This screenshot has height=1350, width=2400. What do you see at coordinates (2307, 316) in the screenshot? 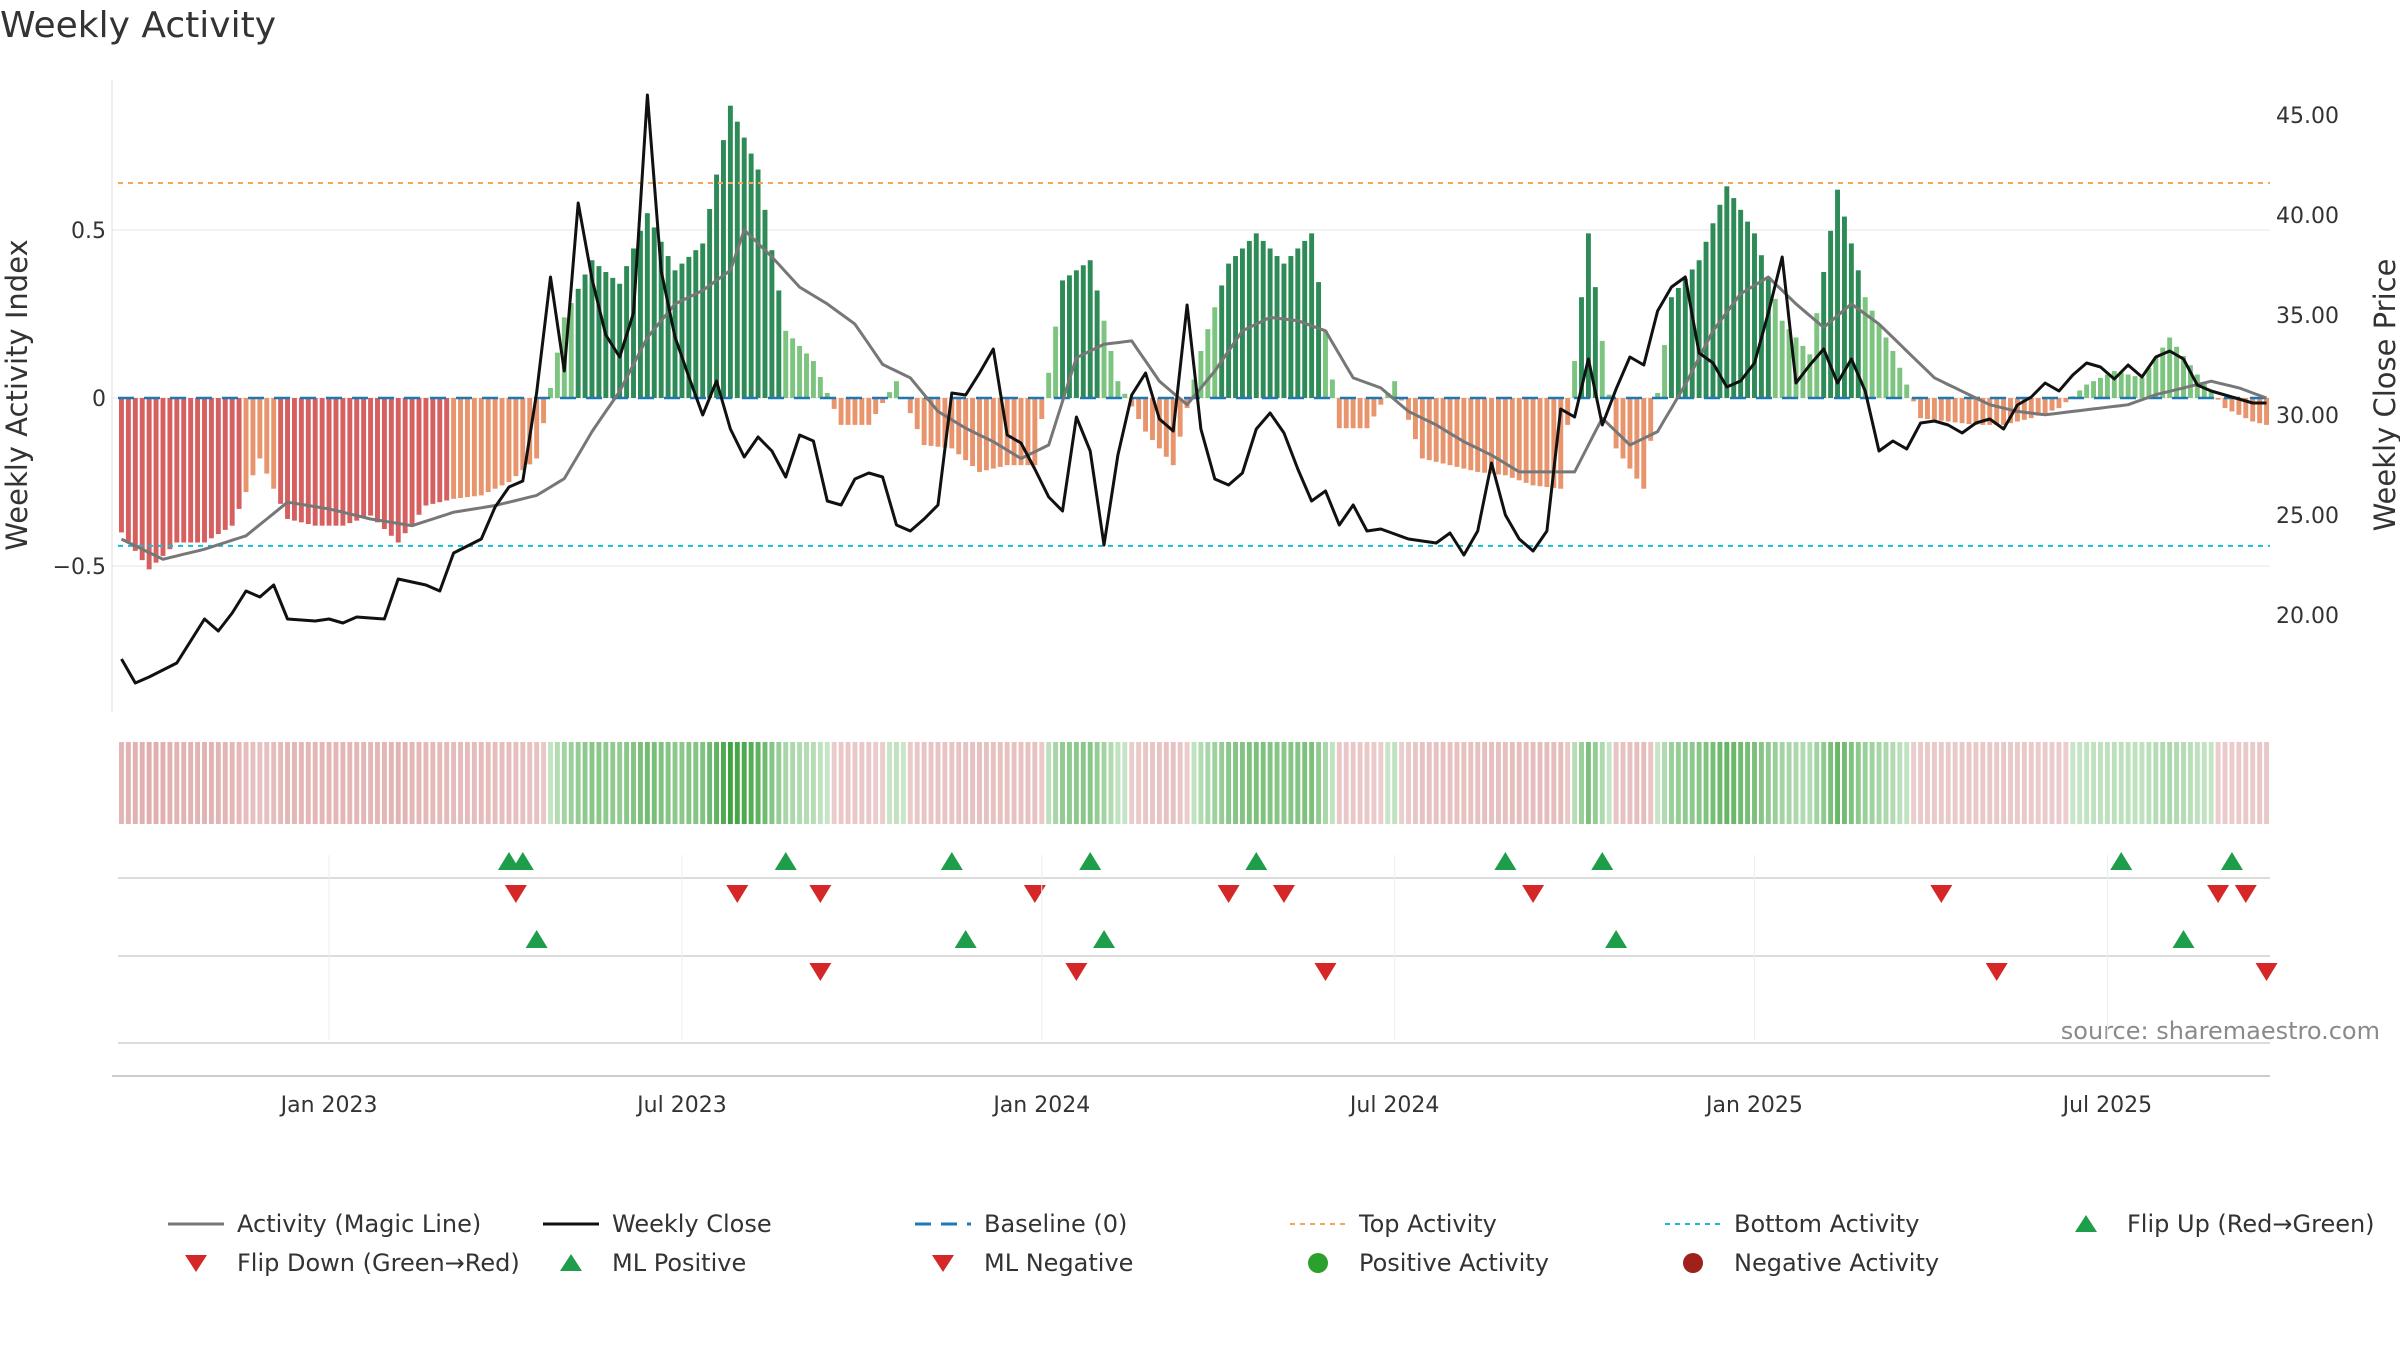
I see `y2-tick-label: 35.00` at bounding box center [2307, 316].